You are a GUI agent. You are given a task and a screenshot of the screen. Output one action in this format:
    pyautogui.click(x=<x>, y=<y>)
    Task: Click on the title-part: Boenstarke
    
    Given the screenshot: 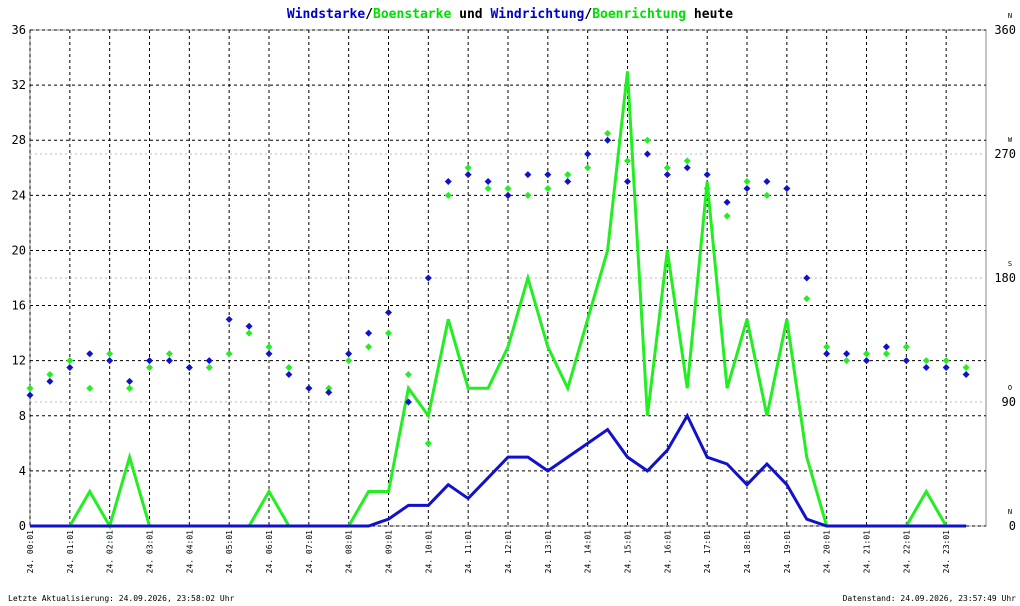 What is the action you would take?
    pyautogui.click(x=412, y=14)
    